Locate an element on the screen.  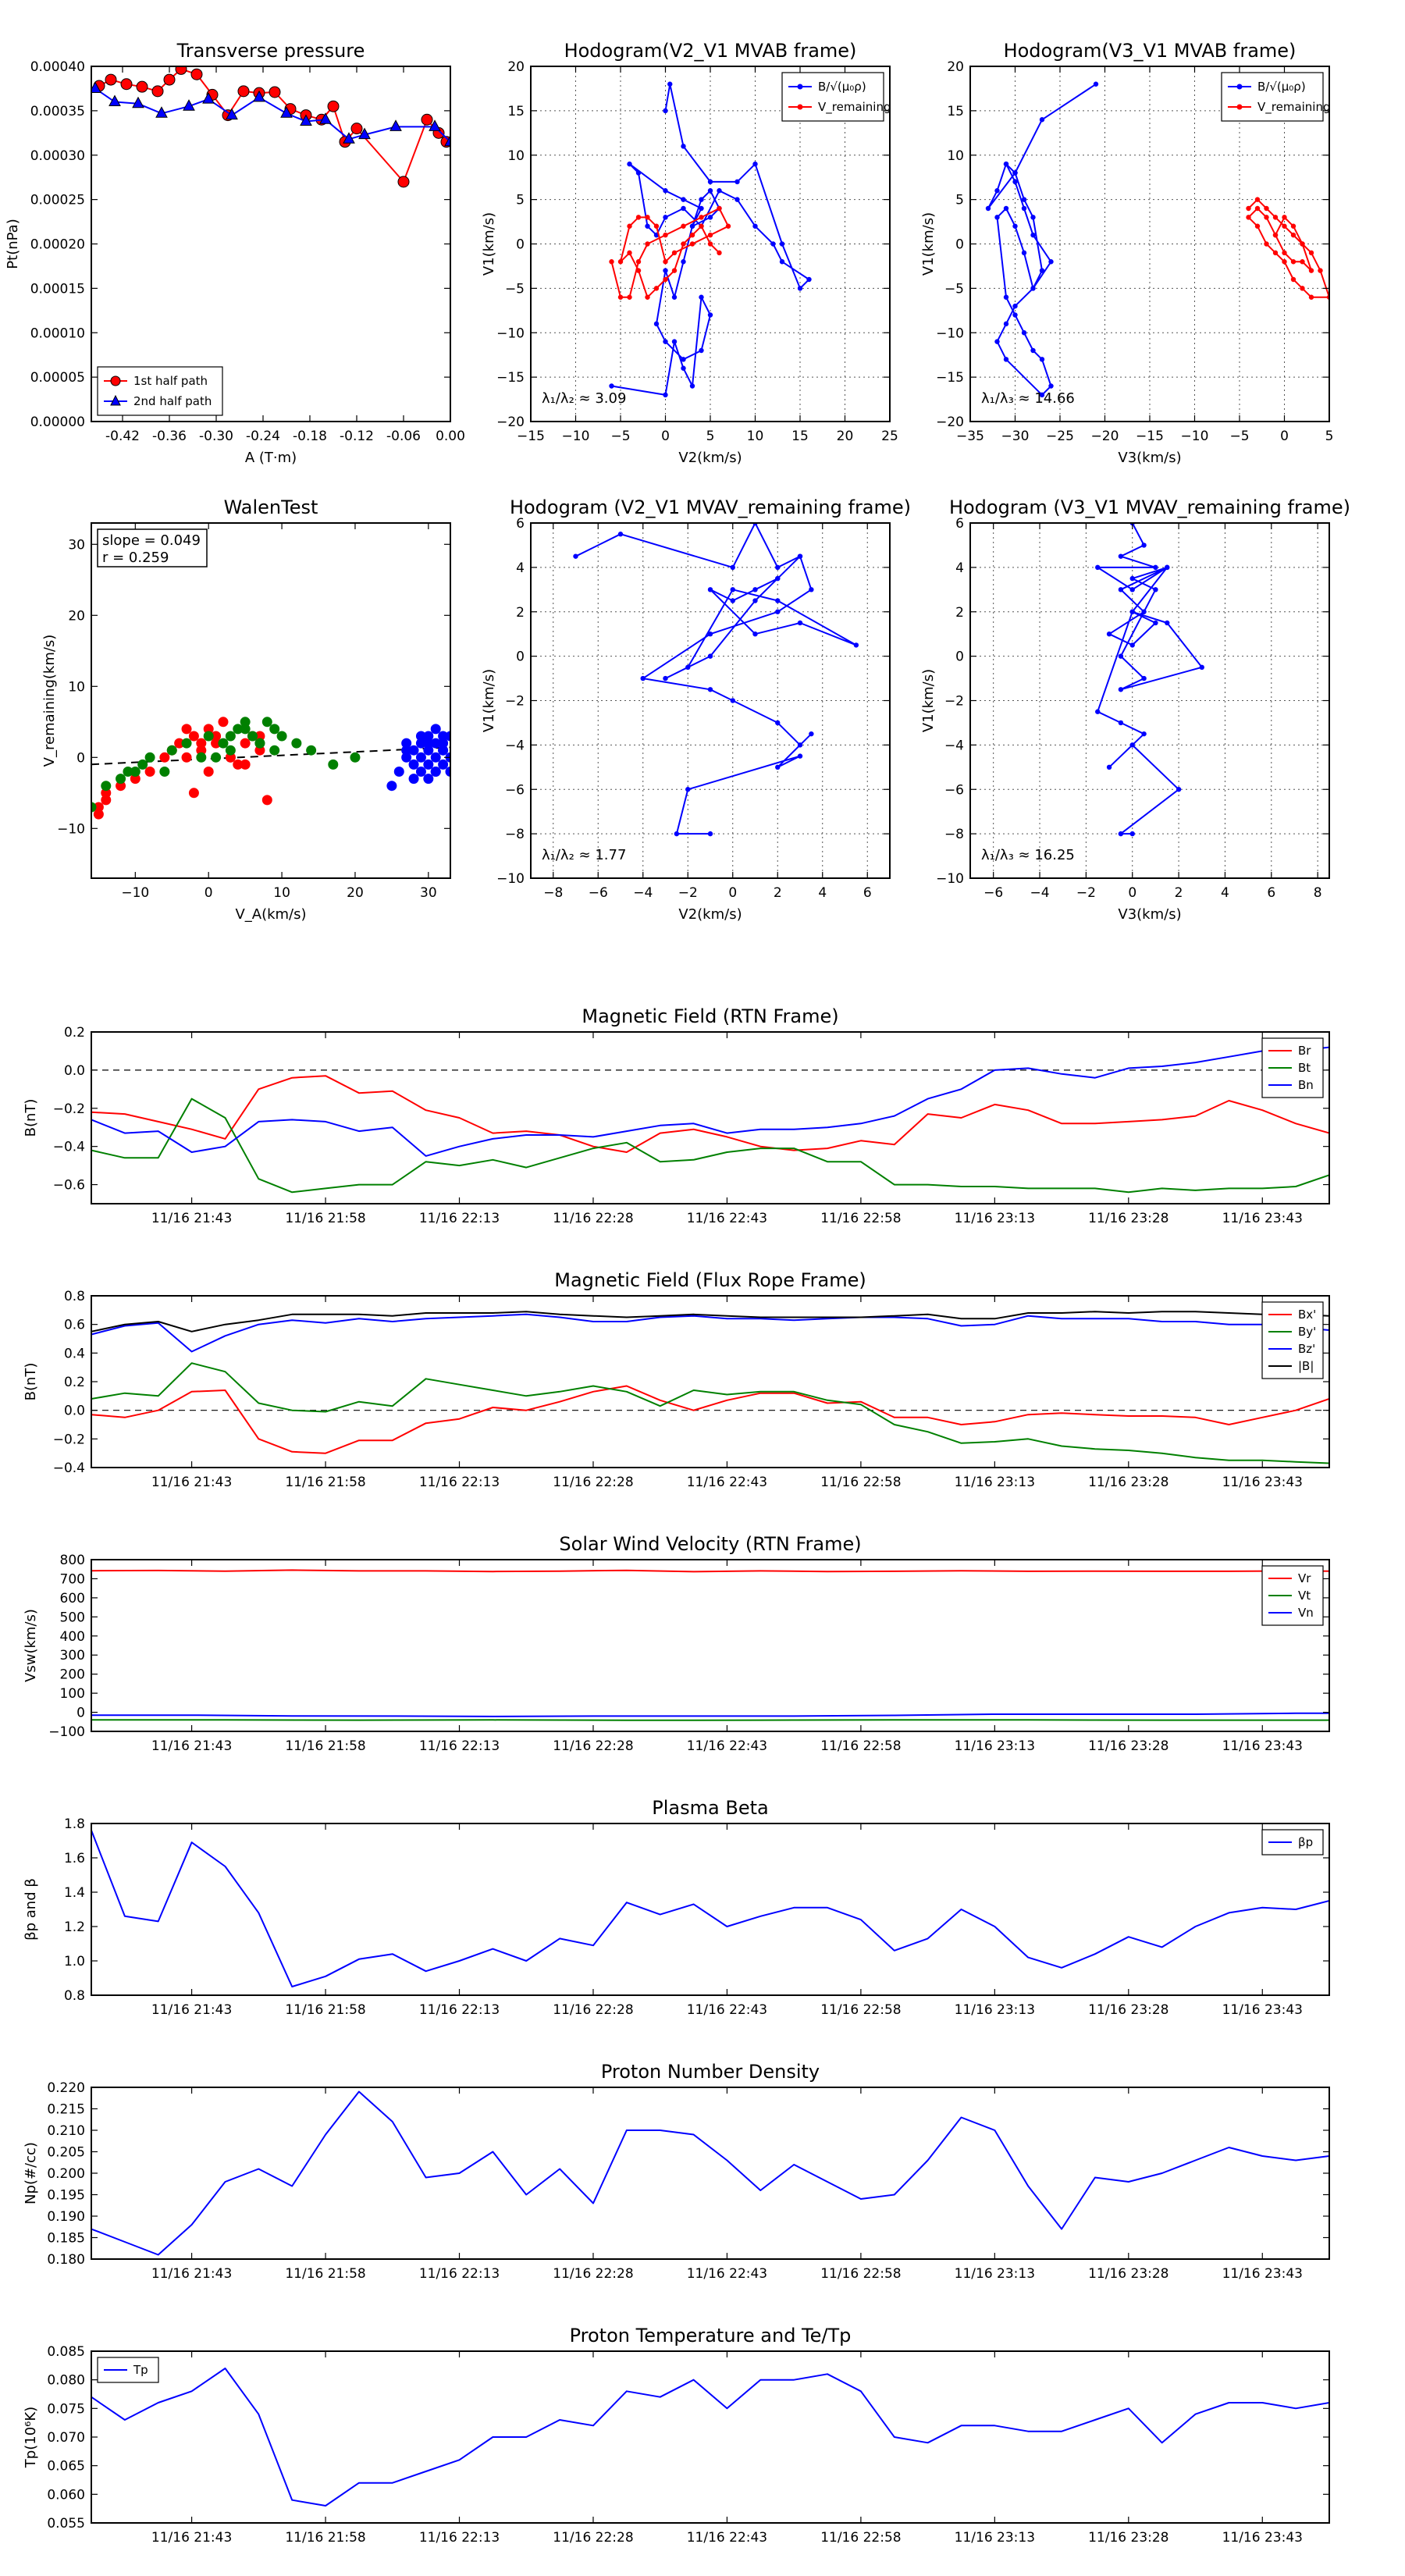
y-tick-label: 100 is located at coordinates (72, 1694).